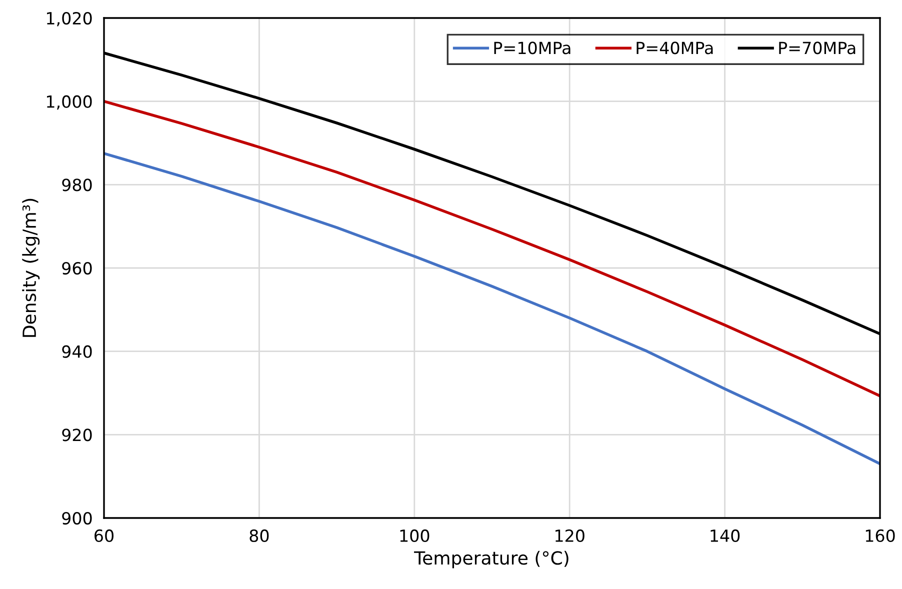 The height and width of the screenshot is (589, 902). Describe the element at coordinates (415, 535) in the screenshot. I see `x-tick-label: 100` at that location.